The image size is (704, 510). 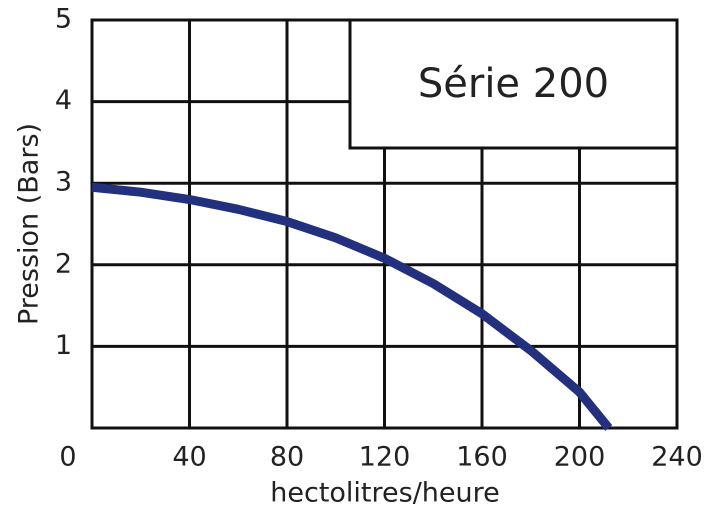 What do you see at coordinates (63, 345) in the screenshot?
I see `y-tick-label: 1` at bounding box center [63, 345].